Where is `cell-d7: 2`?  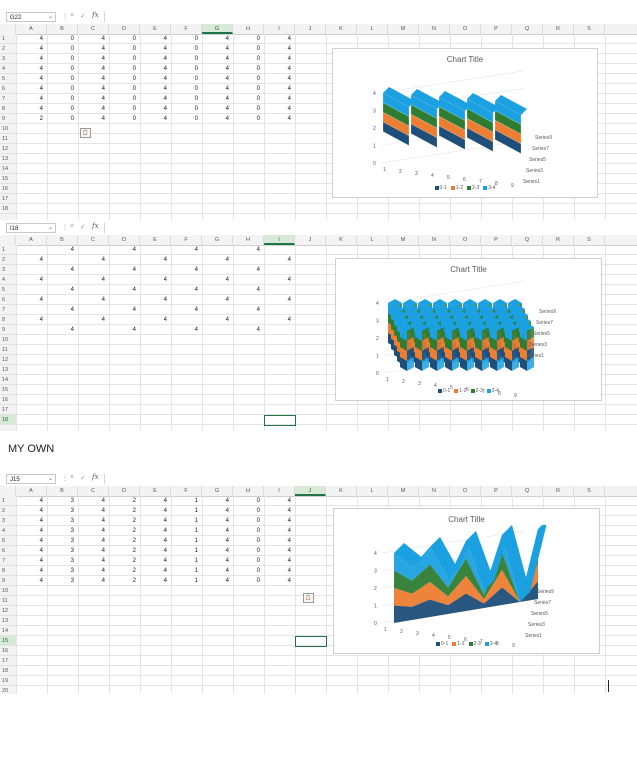 cell-d7: 2 is located at coordinates (134, 561).